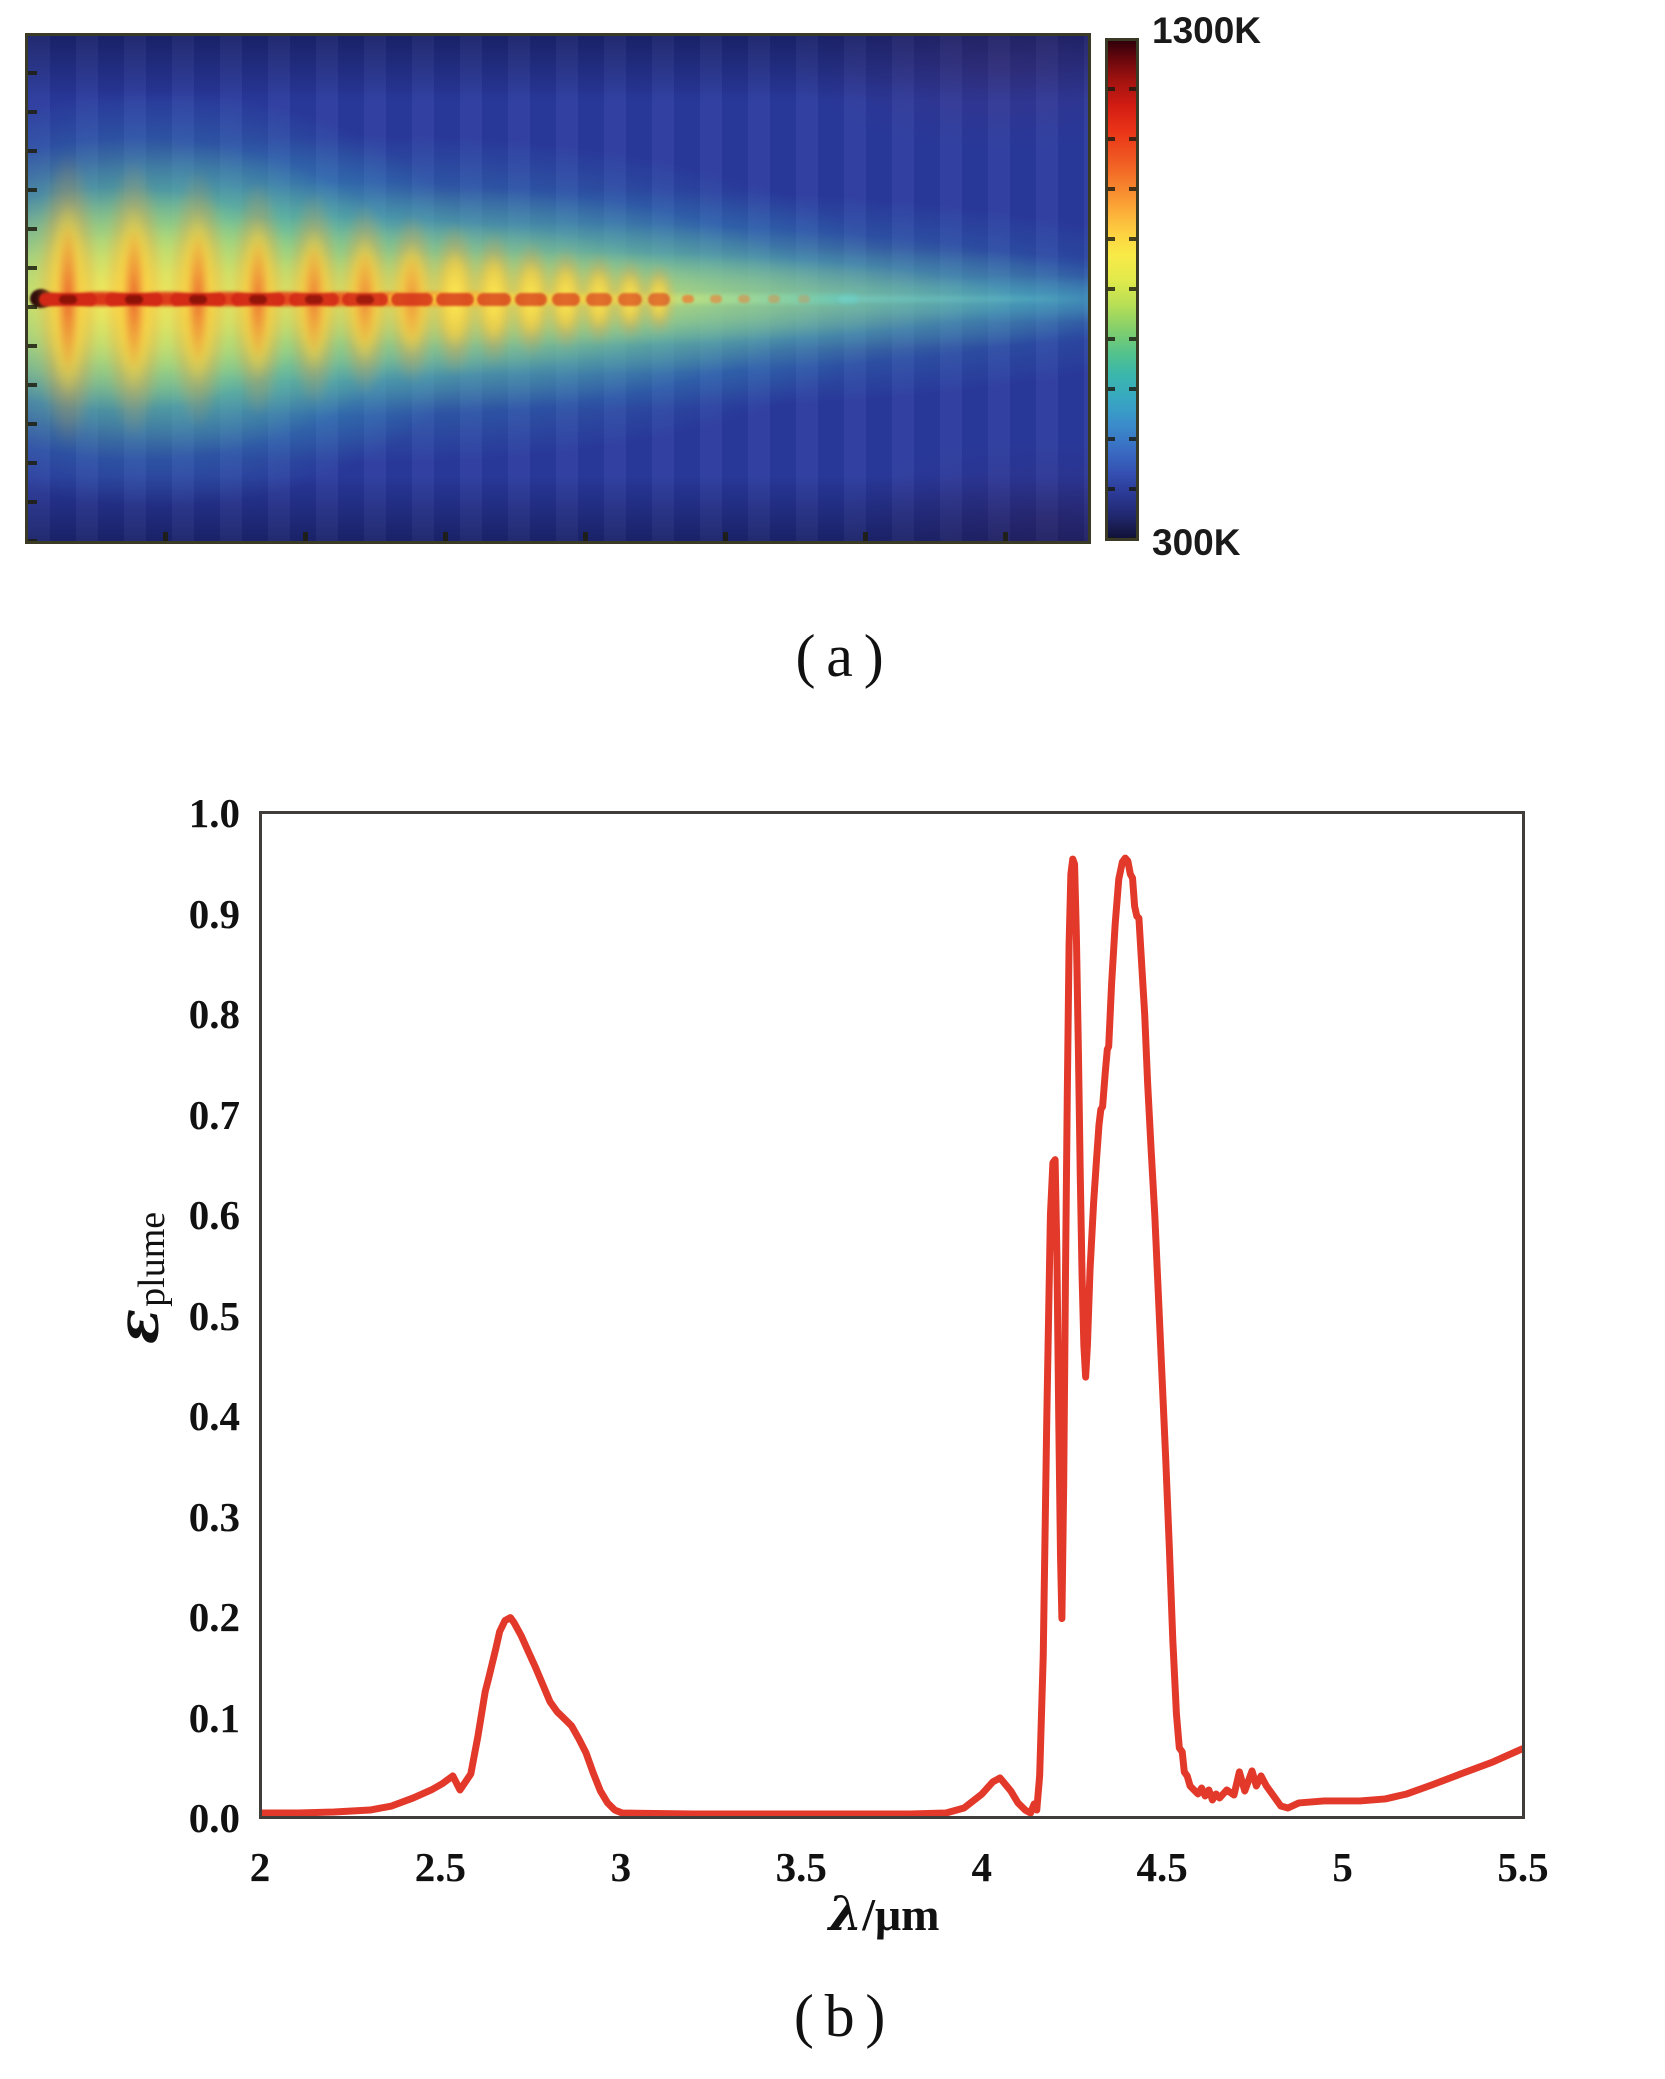 This screenshot has height=2079, width=1665. I want to click on x-tick-label: 5.5, so click(1523, 1867).